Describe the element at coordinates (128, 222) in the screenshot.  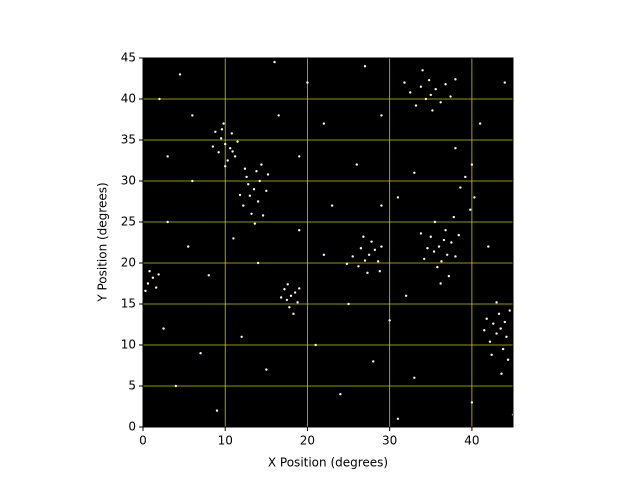
I see `y-tick-label: 25` at that location.